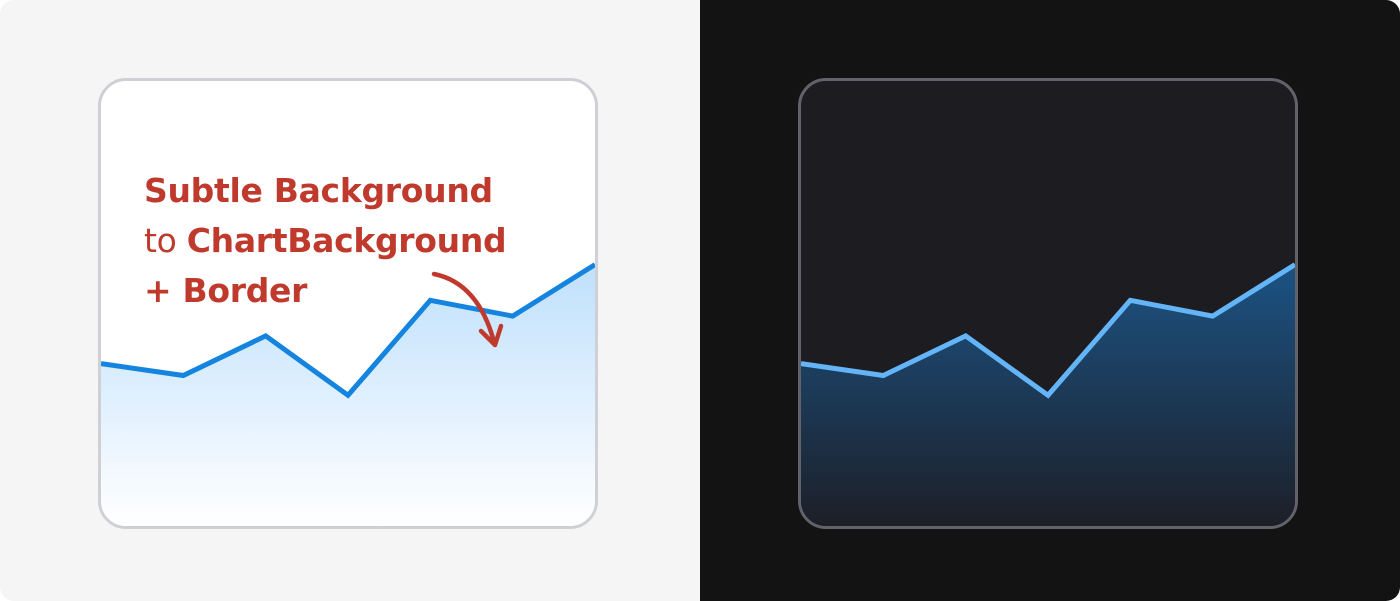 The image size is (1400, 601). Describe the element at coordinates (165, 240) in the screenshot. I see `annotation-line-2-prefix: to` at that location.